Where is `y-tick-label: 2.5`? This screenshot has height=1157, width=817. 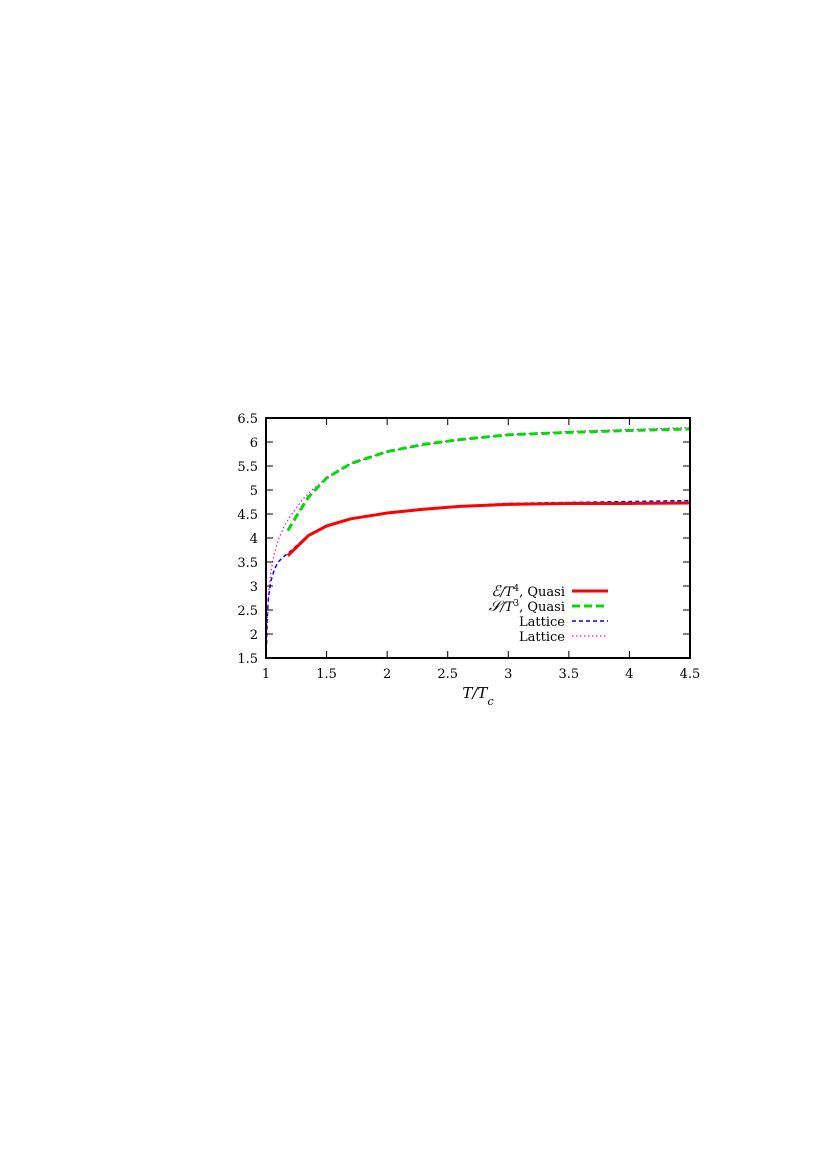 y-tick-label: 2.5 is located at coordinates (247, 611).